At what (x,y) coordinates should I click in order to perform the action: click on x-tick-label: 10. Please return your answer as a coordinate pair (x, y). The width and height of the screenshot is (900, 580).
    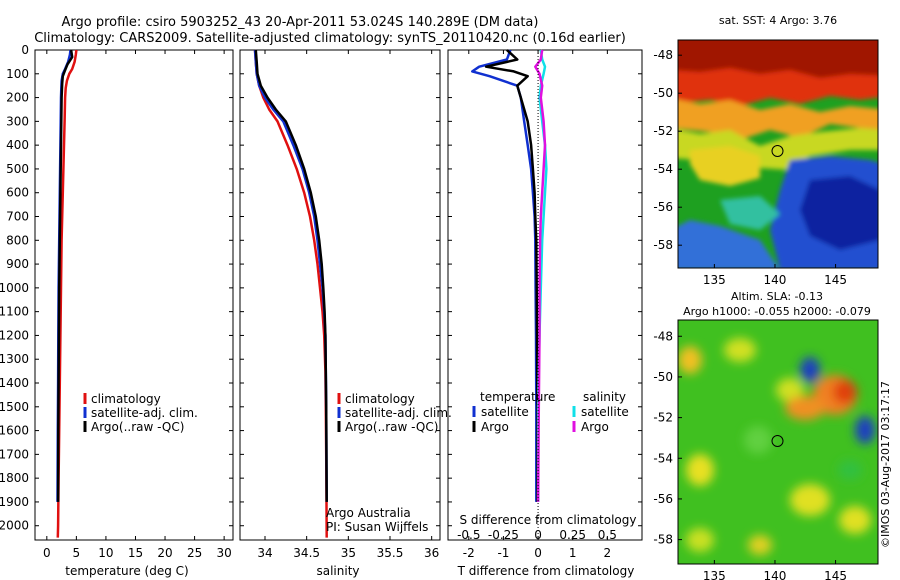
    Looking at the image, I should click on (105, 553).